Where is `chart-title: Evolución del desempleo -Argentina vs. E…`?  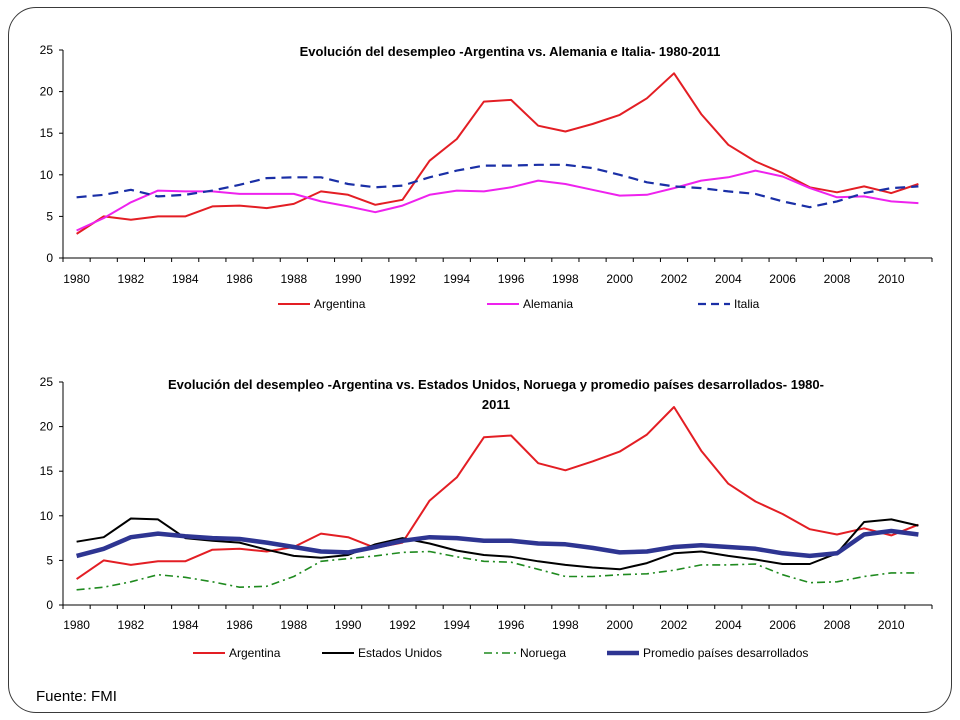
chart-title: Evolución del desempleo -Argentina vs. E… is located at coordinates (496, 384).